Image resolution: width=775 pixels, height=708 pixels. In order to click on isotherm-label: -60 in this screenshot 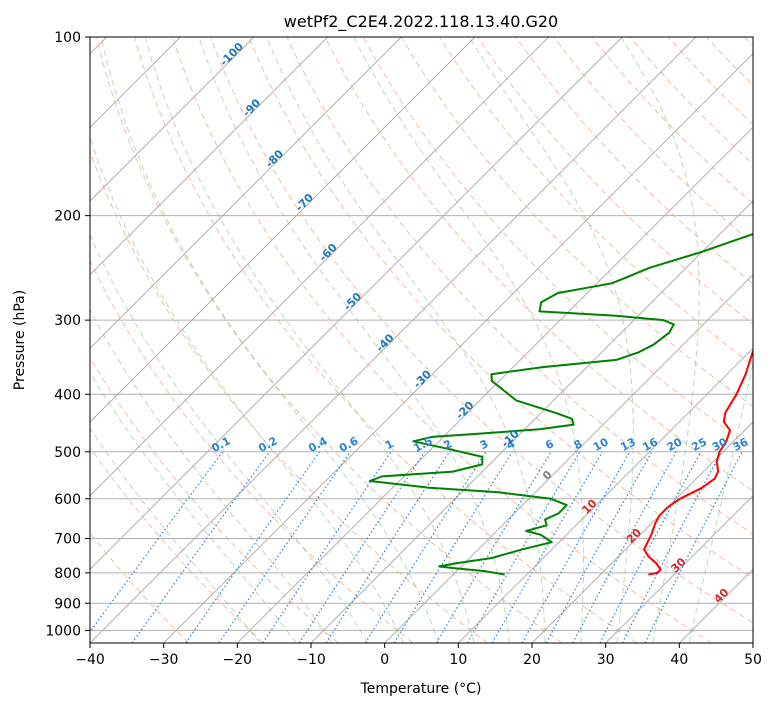, I will do `click(328, 252)`.